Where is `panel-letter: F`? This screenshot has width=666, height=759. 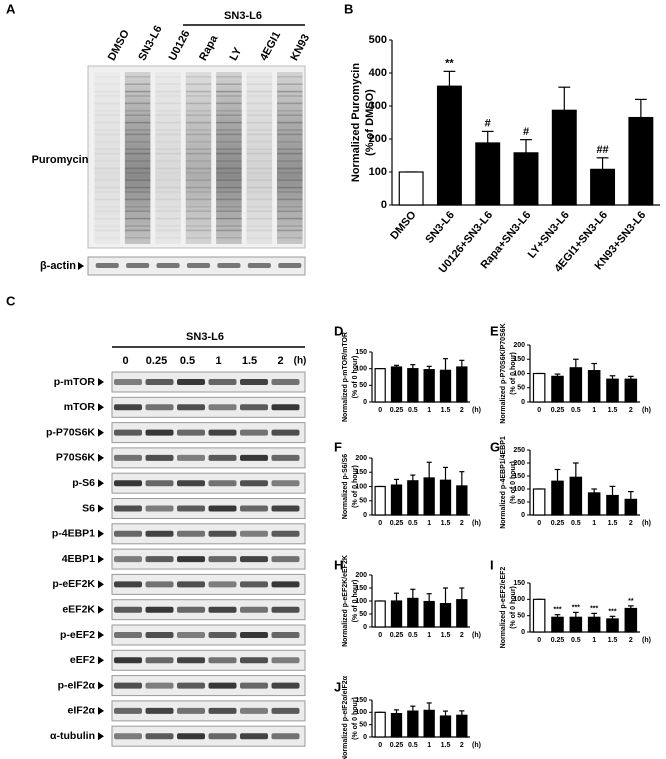
panel-letter: F is located at coordinates (338, 446).